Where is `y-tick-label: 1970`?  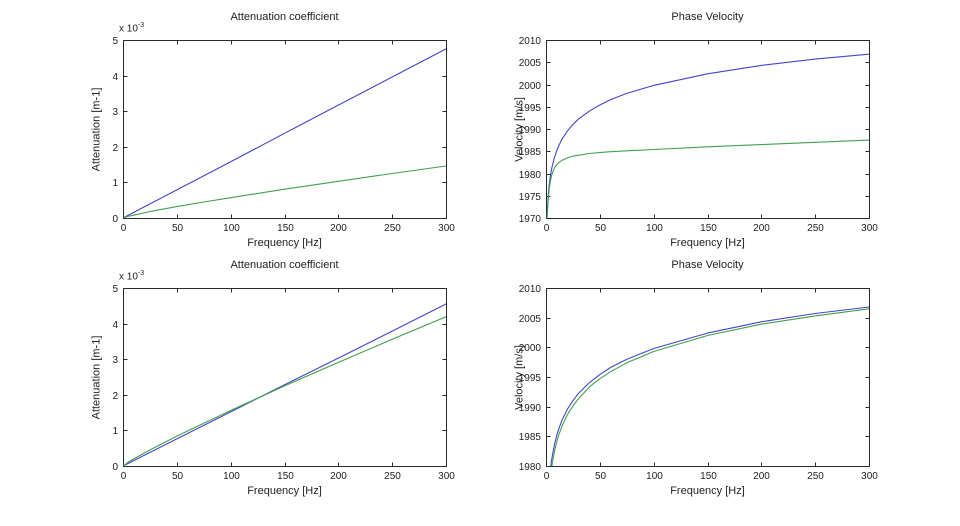 y-tick-label: 1970 is located at coordinates (530, 219).